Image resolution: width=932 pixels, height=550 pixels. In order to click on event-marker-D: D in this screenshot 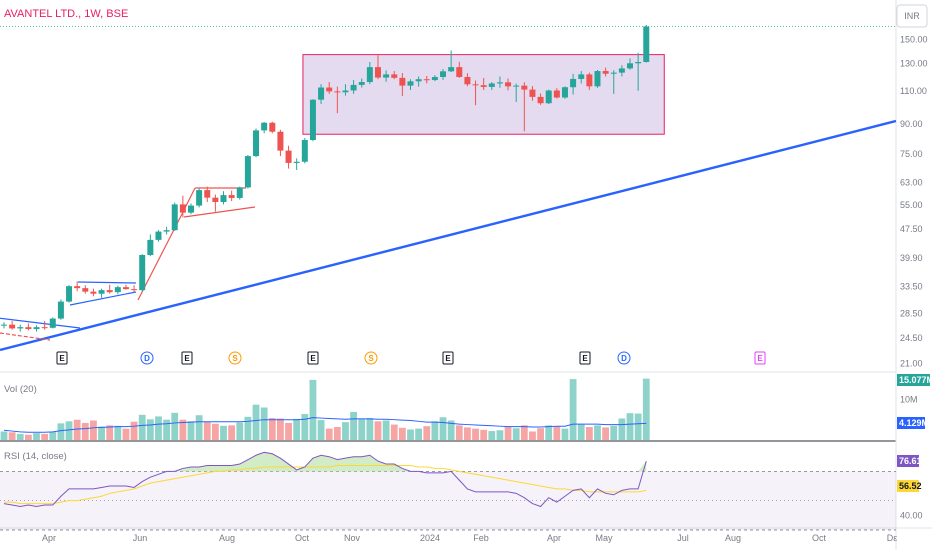, I will do `click(147, 358)`.